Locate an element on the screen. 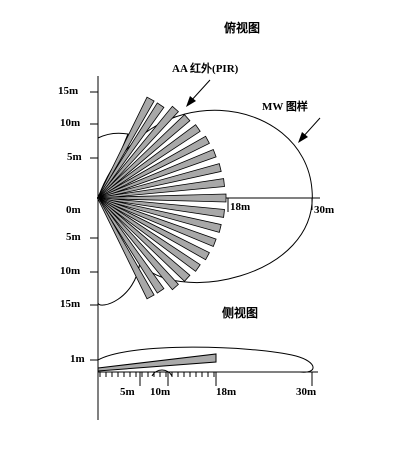 This screenshot has width=410, height=464. pir-label: AA 红外(PIR) is located at coordinates (205, 69).